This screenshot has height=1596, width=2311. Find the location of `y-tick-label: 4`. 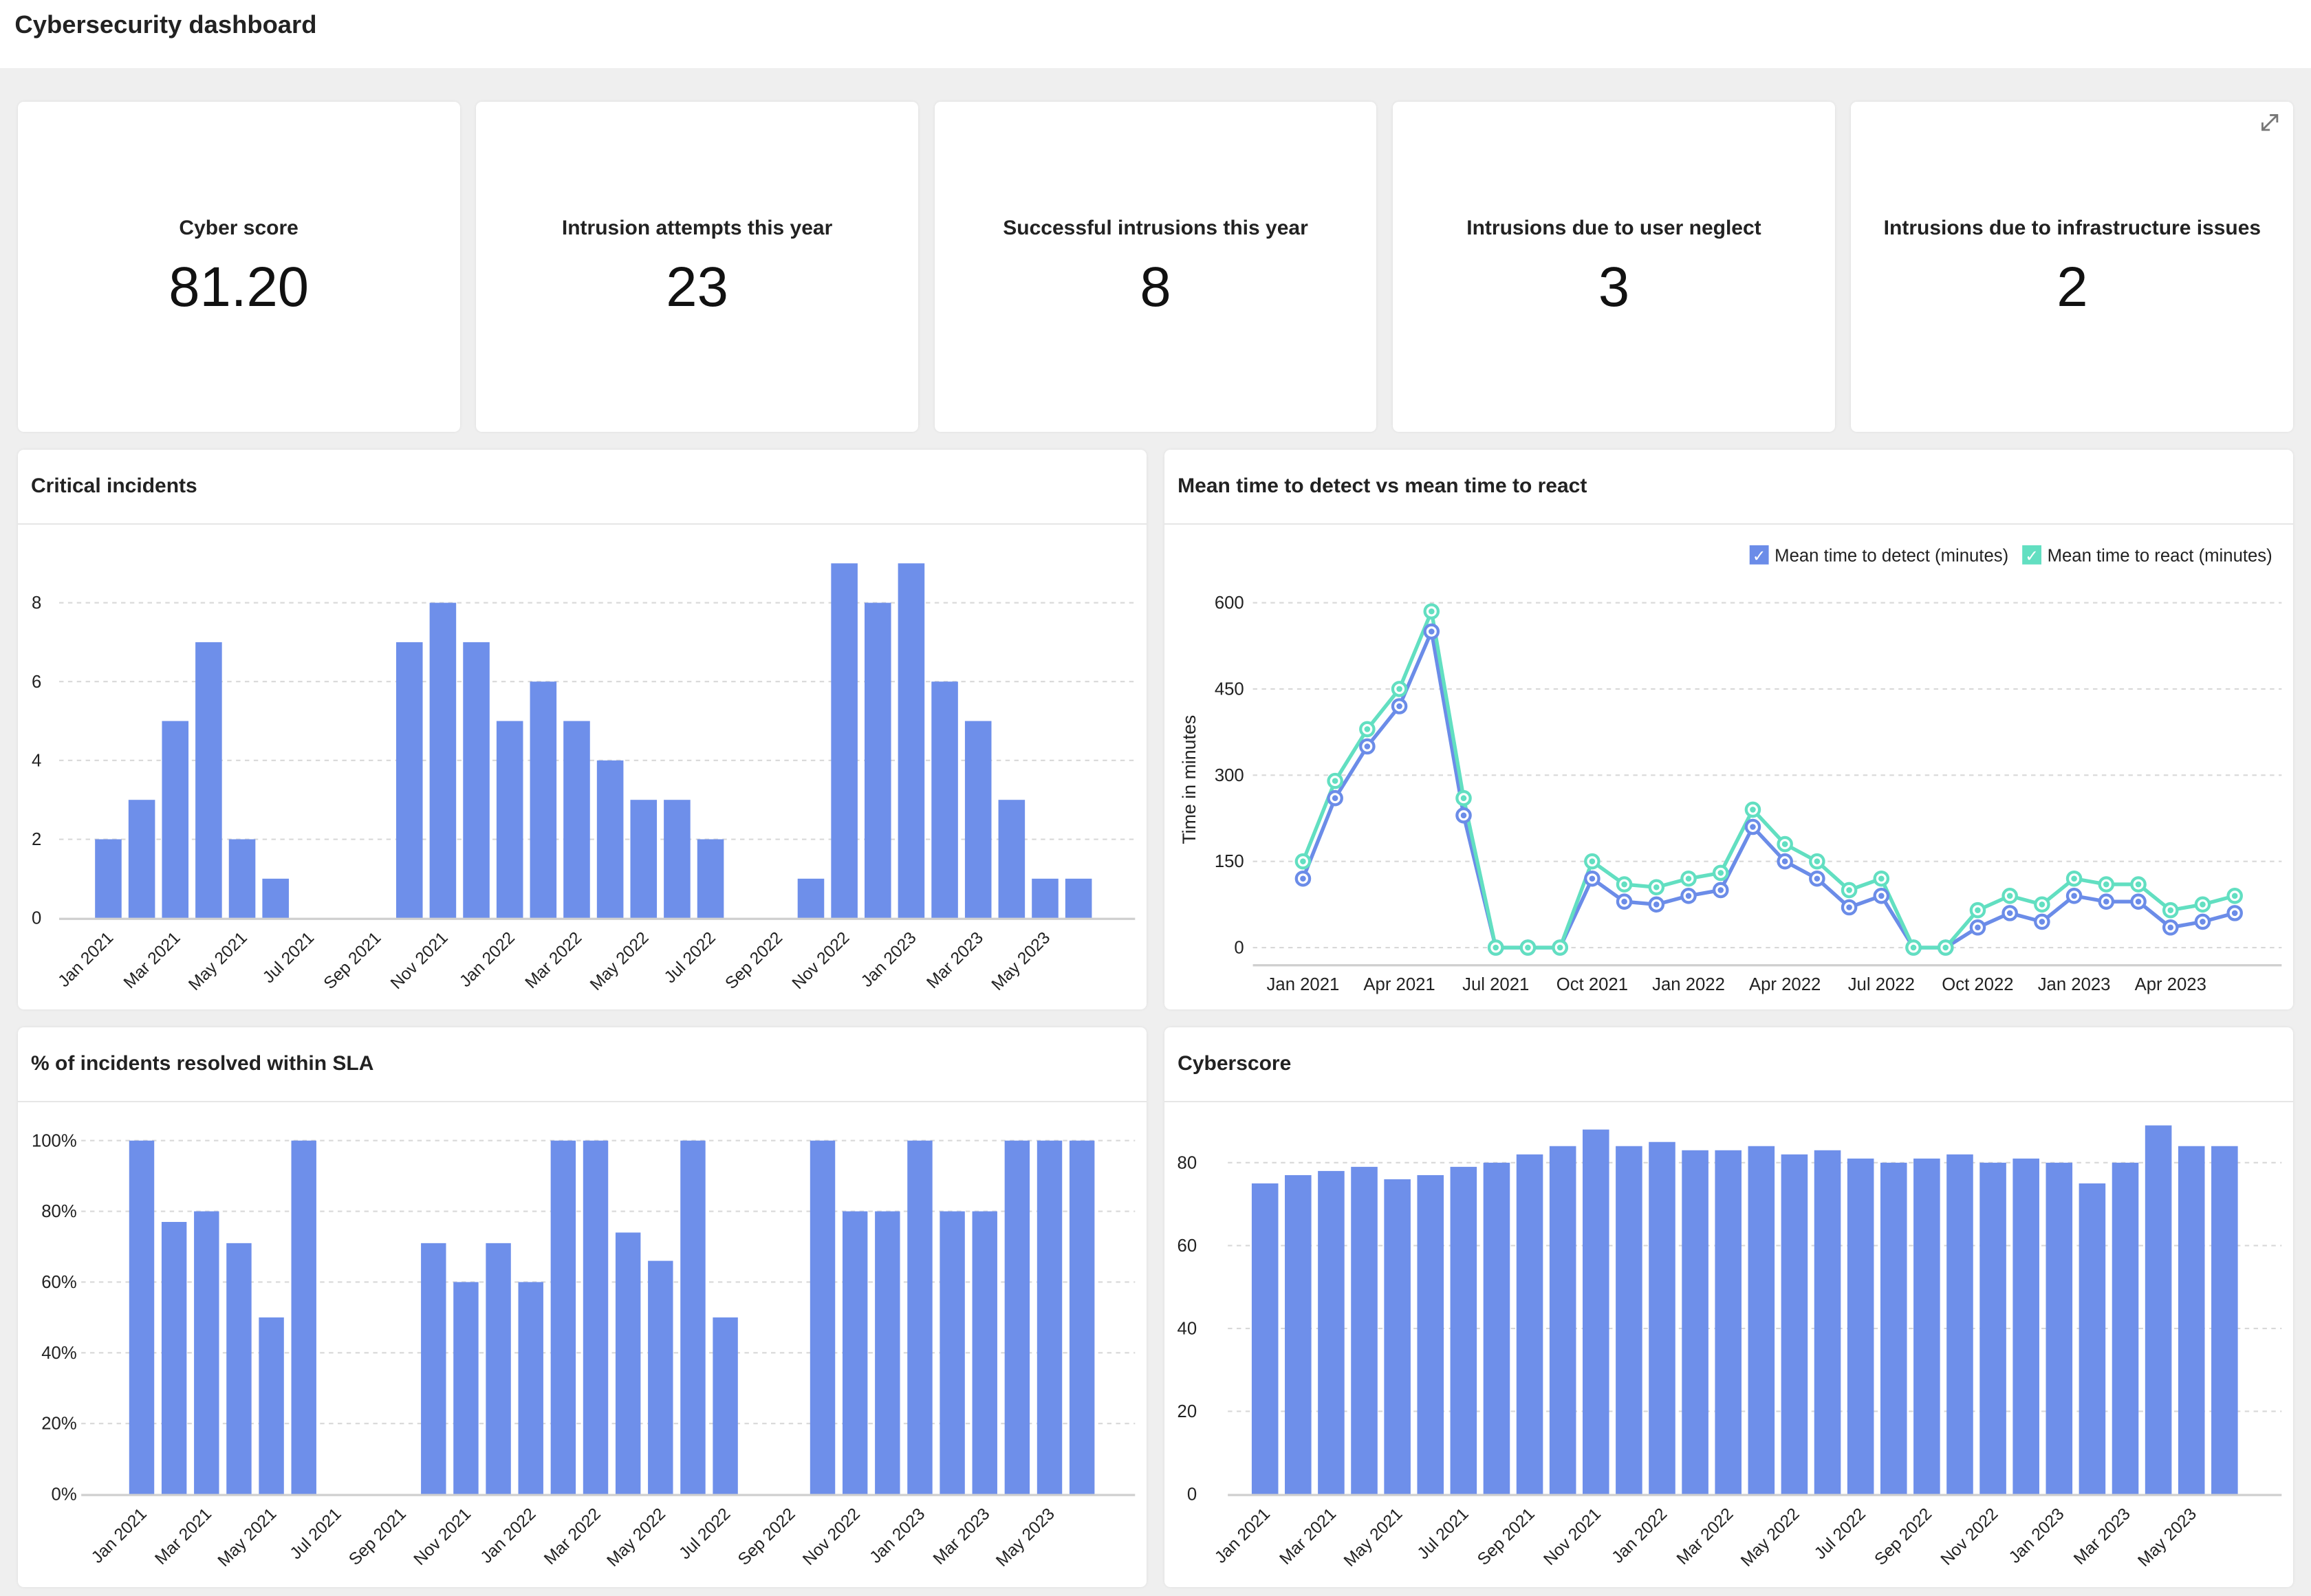

y-tick-label: 4 is located at coordinates (36, 760).